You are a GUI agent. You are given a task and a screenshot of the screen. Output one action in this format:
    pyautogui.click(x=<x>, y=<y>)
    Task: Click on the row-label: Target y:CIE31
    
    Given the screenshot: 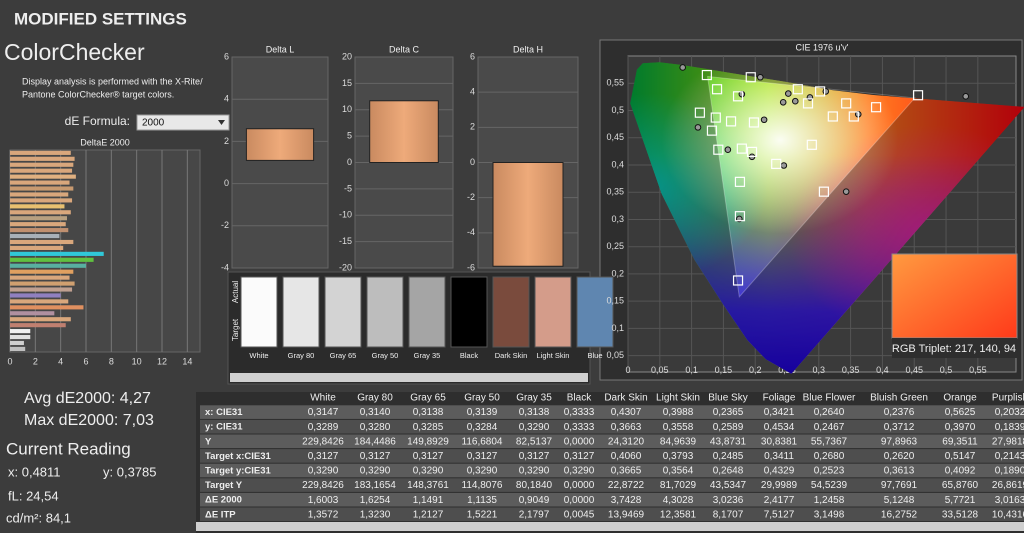 What is the action you would take?
    pyautogui.click(x=238, y=471)
    